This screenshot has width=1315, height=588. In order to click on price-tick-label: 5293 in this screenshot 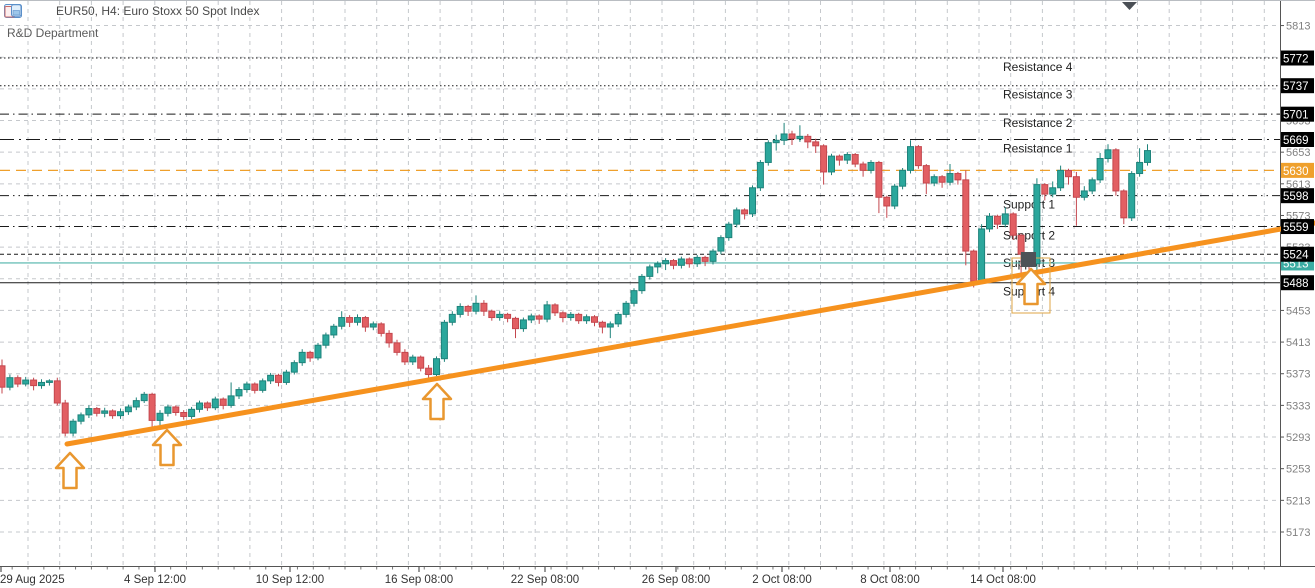, I will do `click(1298, 438)`.